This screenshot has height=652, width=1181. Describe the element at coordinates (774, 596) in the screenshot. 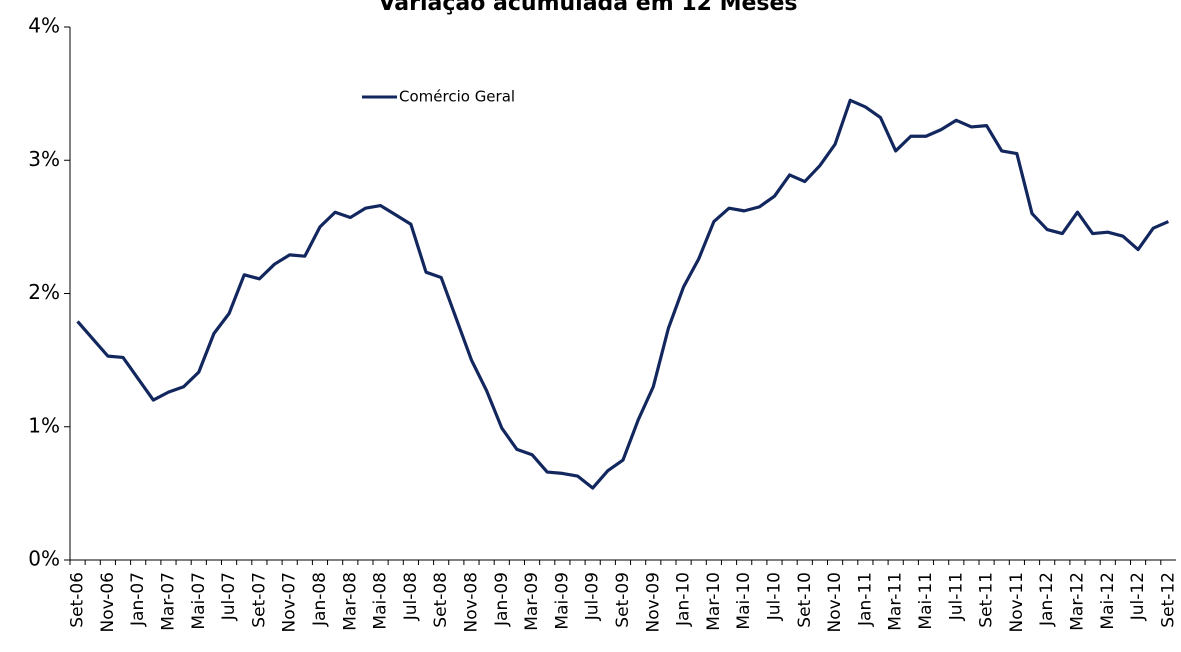

I see `x-tick-label: Jul-10` at that location.